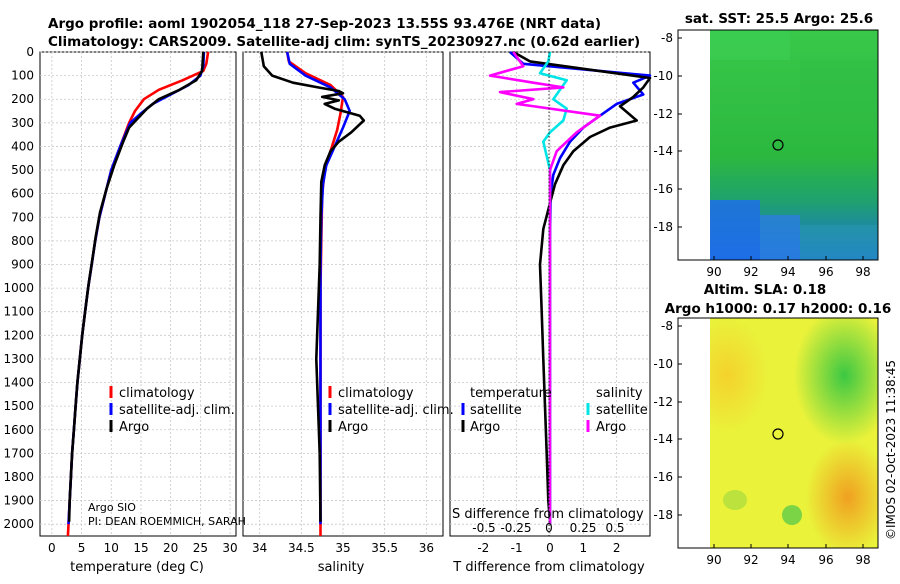  What do you see at coordinates (779, 19) in the screenshot?
I see `sst-map-title: sat. SST: 25.5 Argo: 25.6` at bounding box center [779, 19].